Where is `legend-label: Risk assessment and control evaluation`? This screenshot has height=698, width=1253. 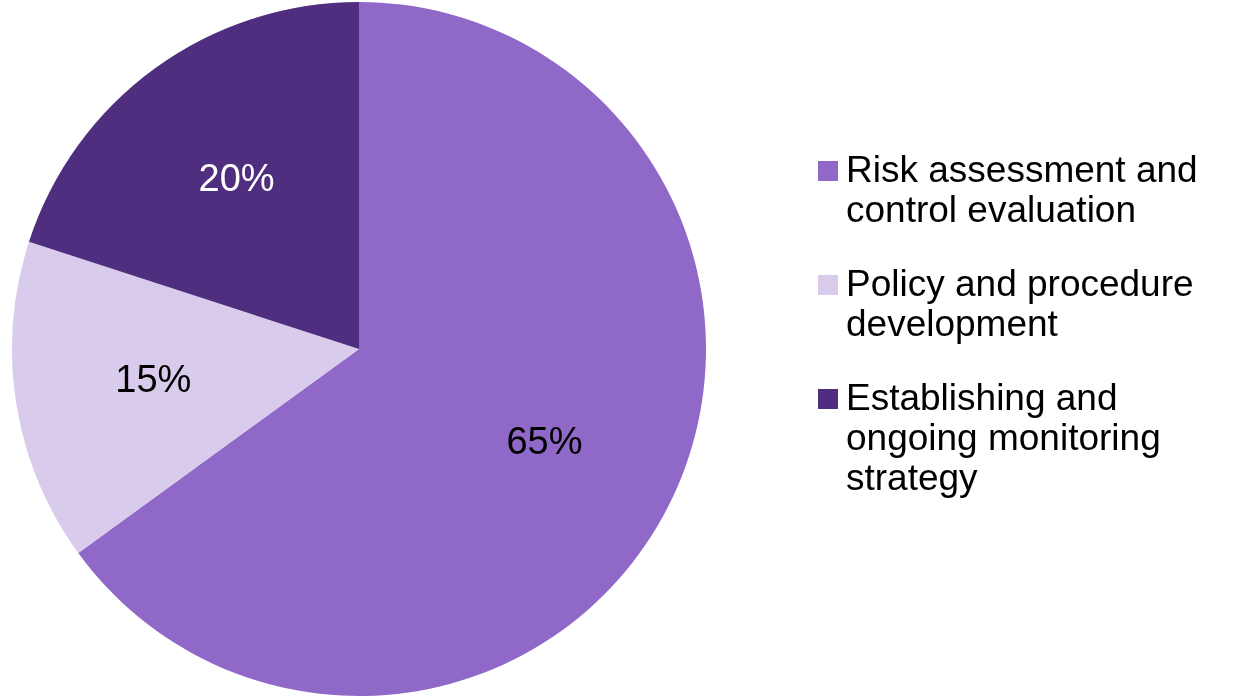 legend-label: Risk assessment and control evaluation is located at coordinates (1022, 189).